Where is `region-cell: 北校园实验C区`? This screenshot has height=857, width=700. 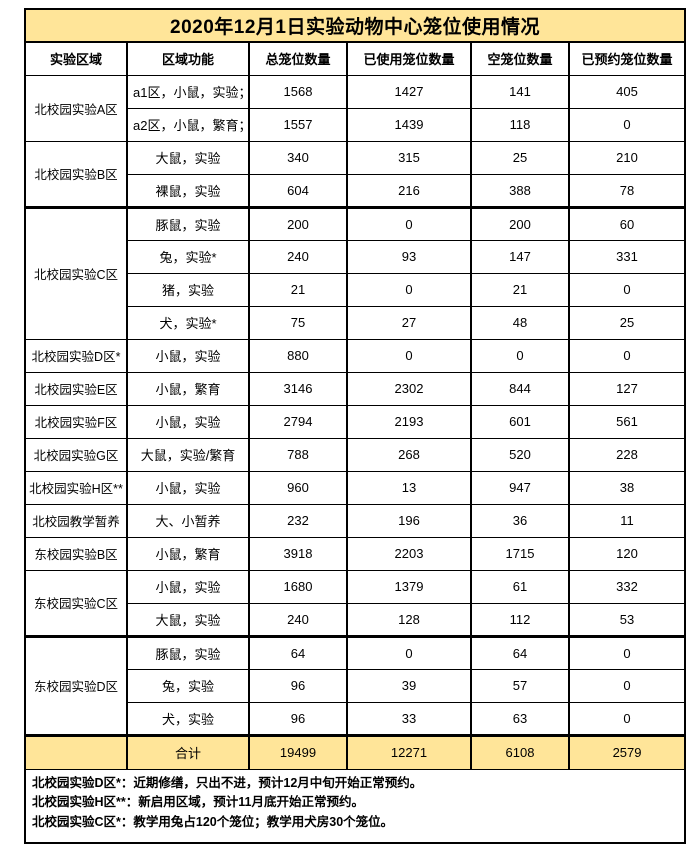 region-cell: 北校园实验C区 is located at coordinates (76, 272).